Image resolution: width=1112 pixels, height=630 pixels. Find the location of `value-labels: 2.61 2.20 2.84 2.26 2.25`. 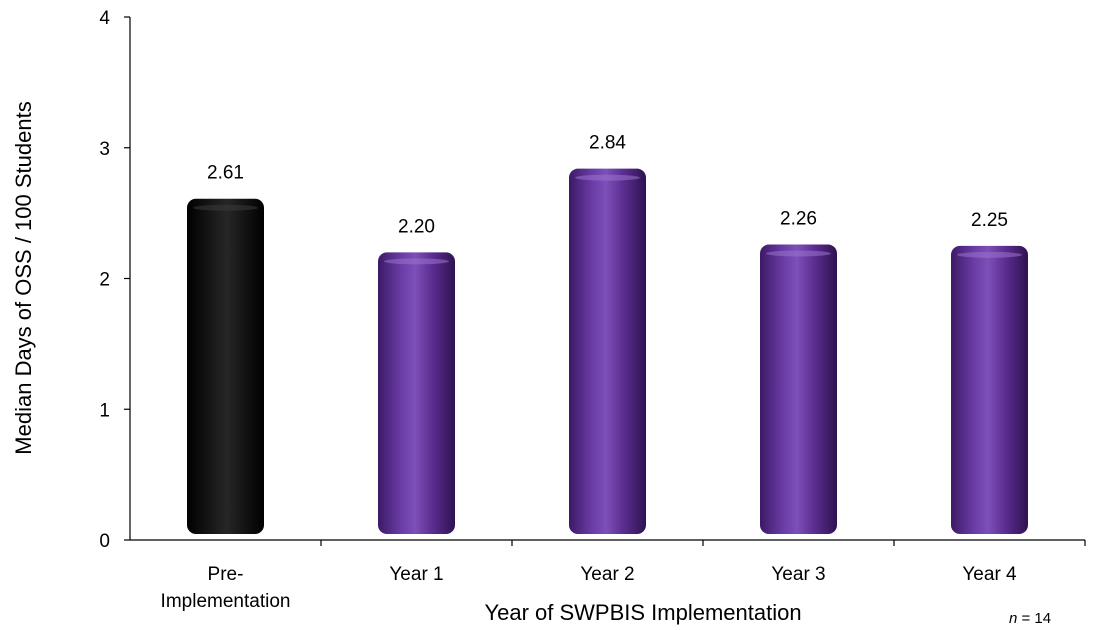

value-labels: 2.61 2.20 2.84 2.26 2.25 is located at coordinates (607, 185).